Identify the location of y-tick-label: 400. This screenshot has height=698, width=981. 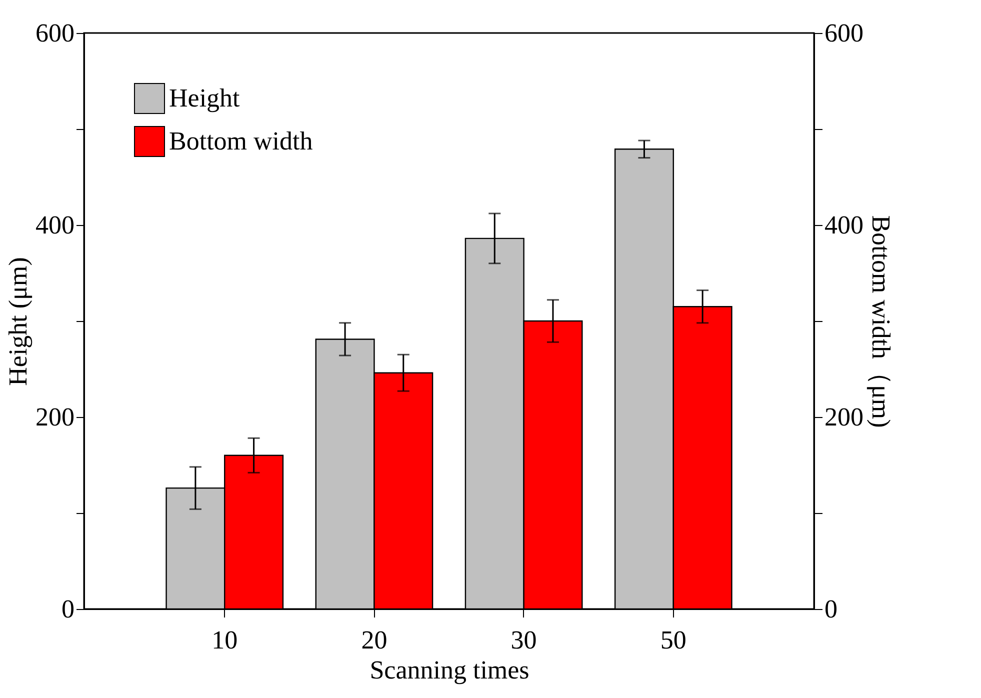
(55, 225).